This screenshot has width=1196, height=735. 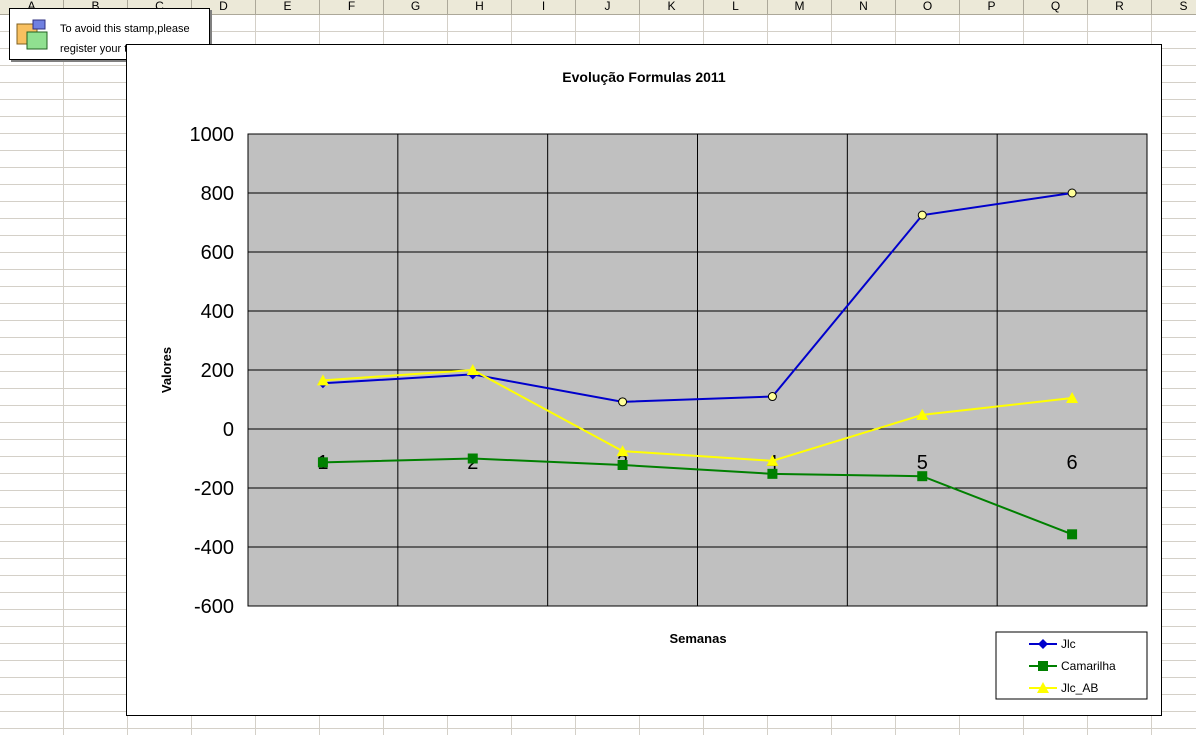 I want to click on legend: Jlc Camarilha Jlc_AB, so click(x=1071, y=665).